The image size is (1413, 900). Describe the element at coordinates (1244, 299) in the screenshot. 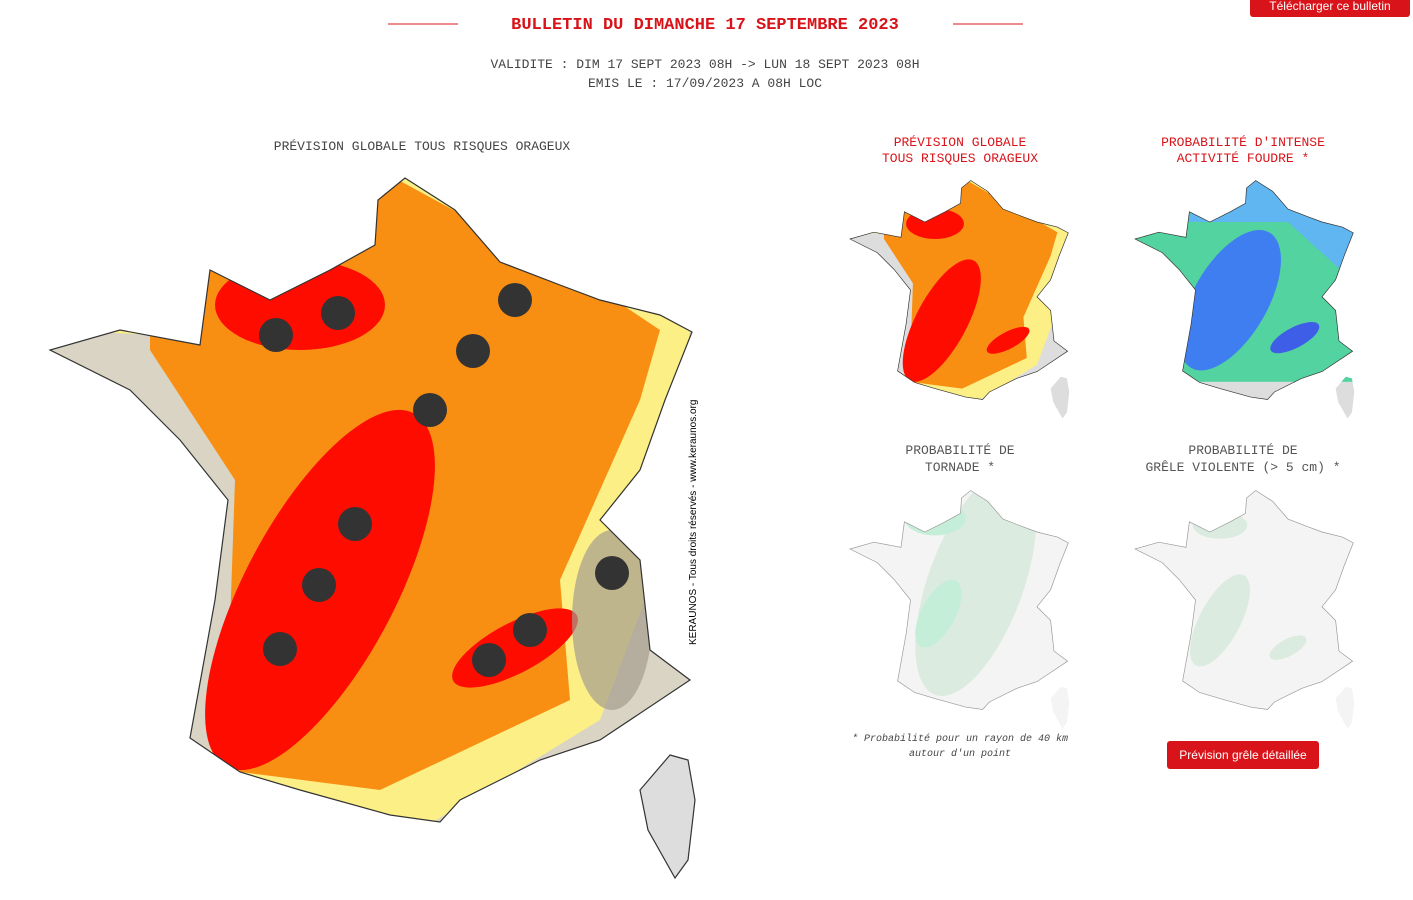

I see `small-map-lightning` at that location.